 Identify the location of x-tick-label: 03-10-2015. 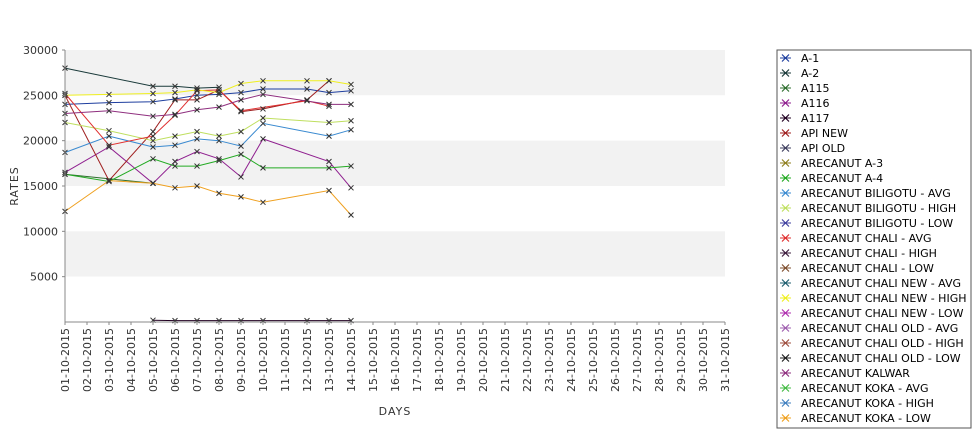
(109, 360).